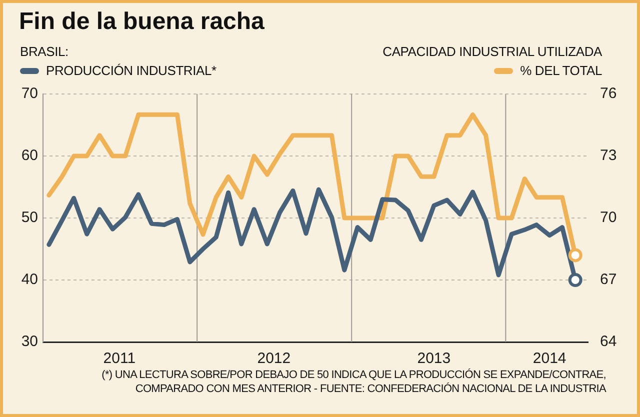 This screenshot has height=417, width=640. What do you see at coordinates (131, 71) in the screenshot?
I see `legend-label: PRODUCCIÓN INDUSTRIAL*` at bounding box center [131, 71].